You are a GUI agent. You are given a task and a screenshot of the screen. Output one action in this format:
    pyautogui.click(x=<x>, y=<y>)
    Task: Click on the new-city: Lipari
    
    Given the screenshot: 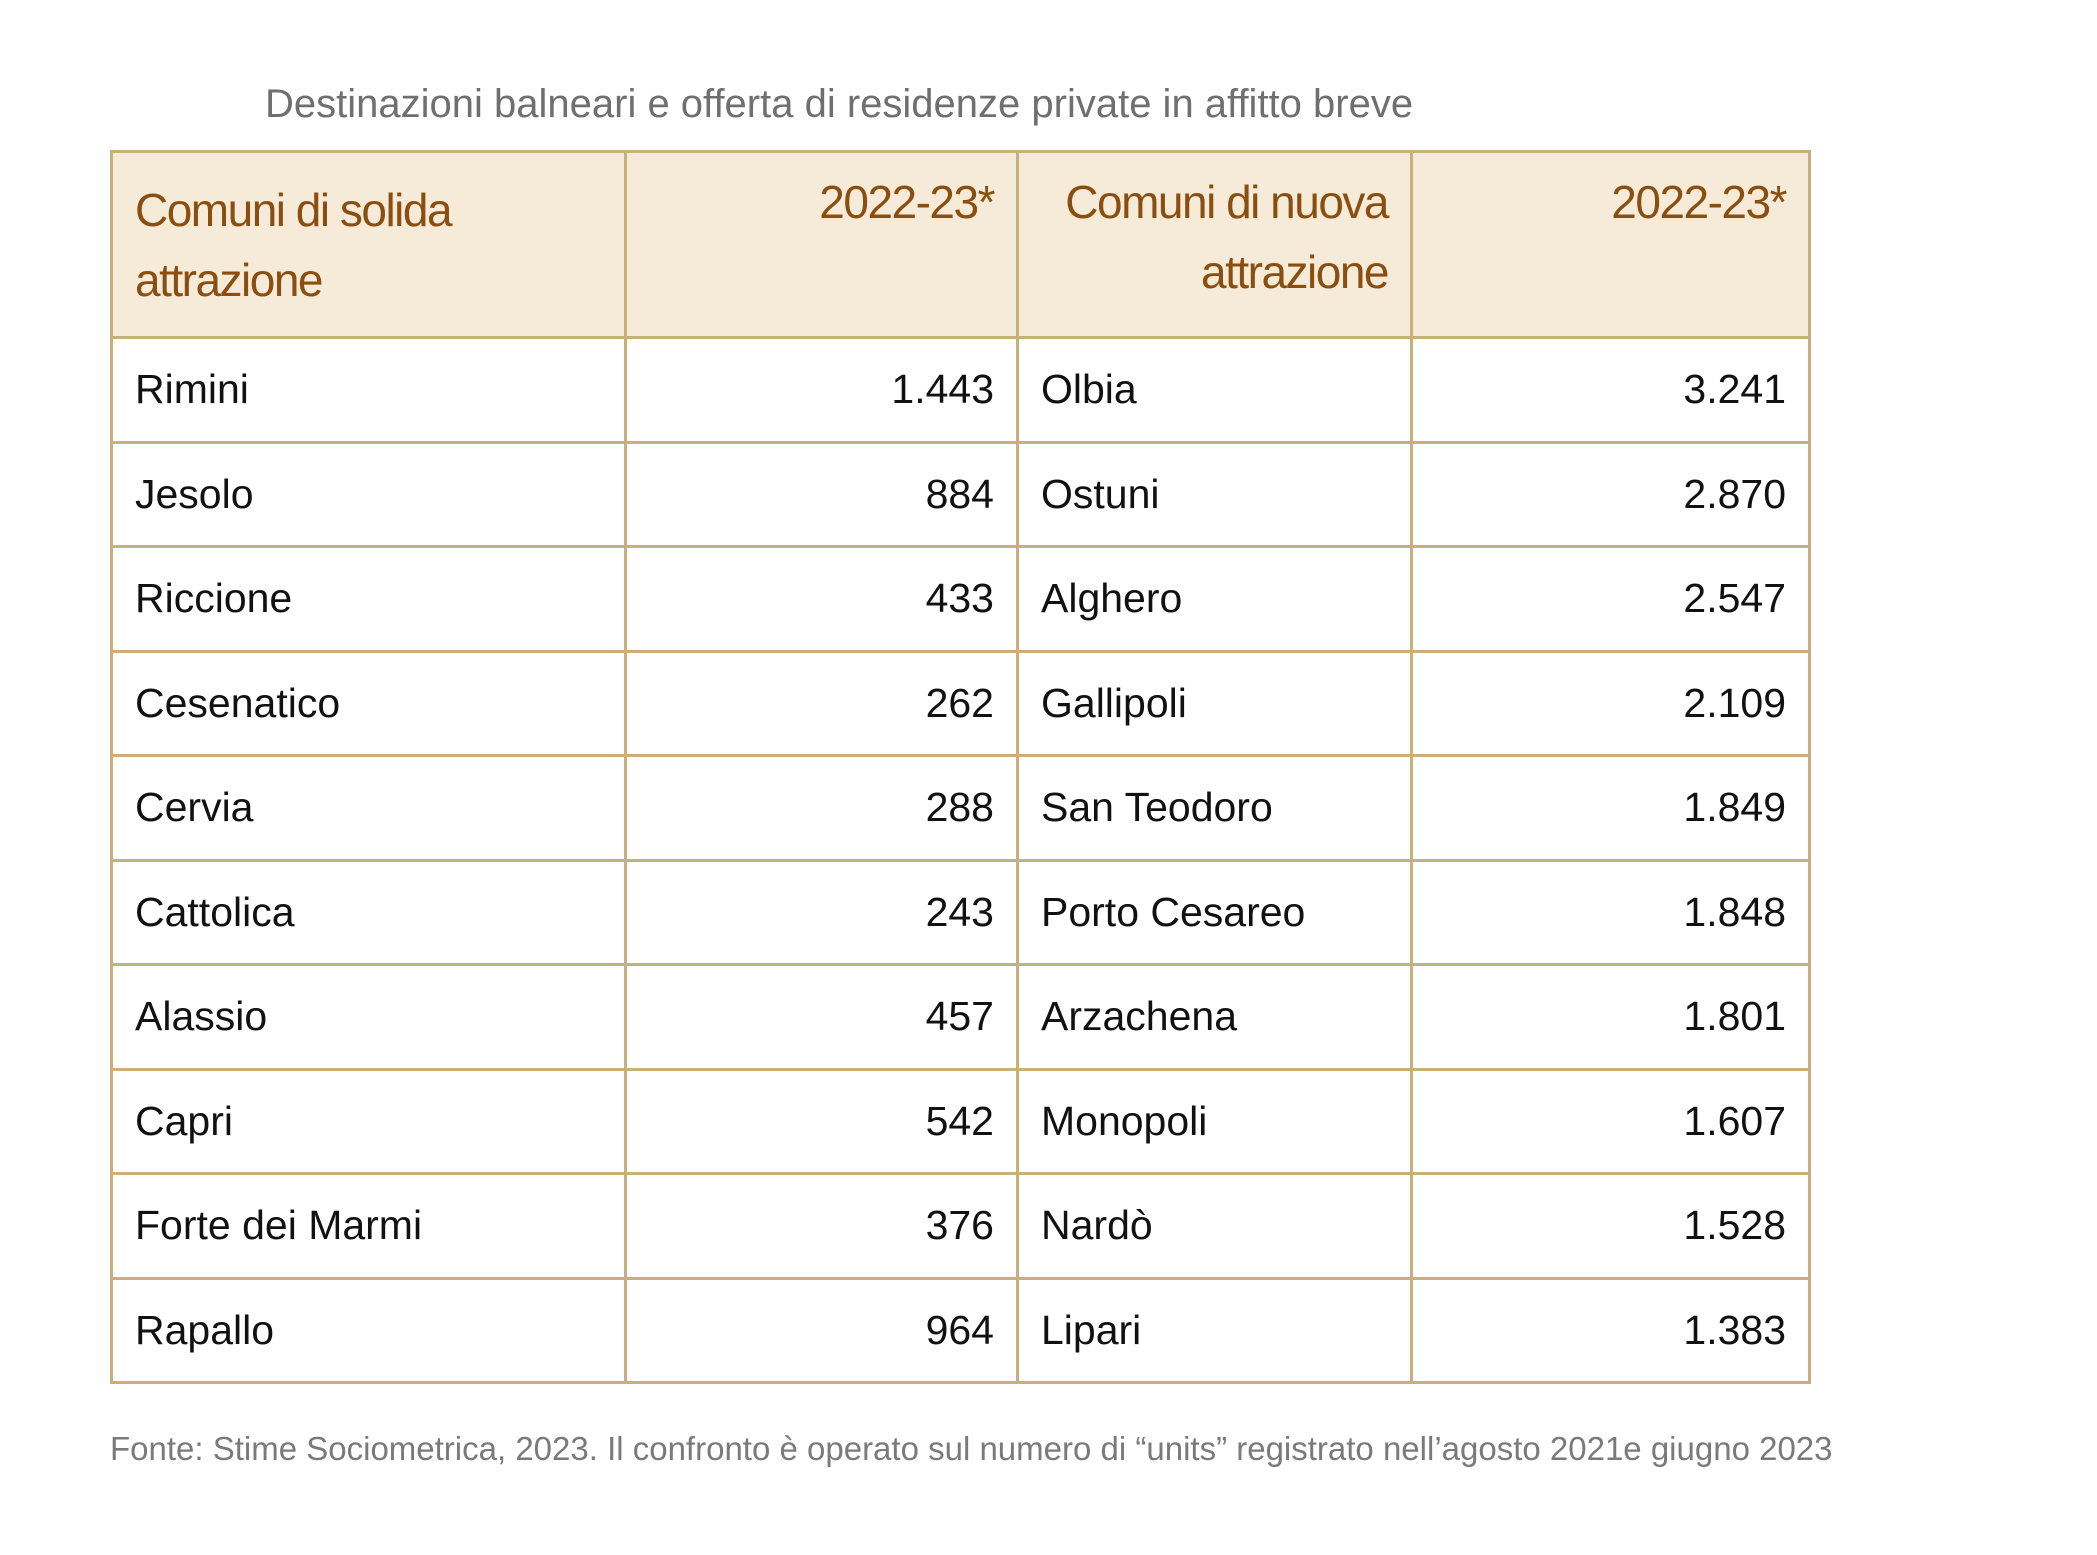 What is the action you would take?
    pyautogui.click(x=1214, y=1330)
    